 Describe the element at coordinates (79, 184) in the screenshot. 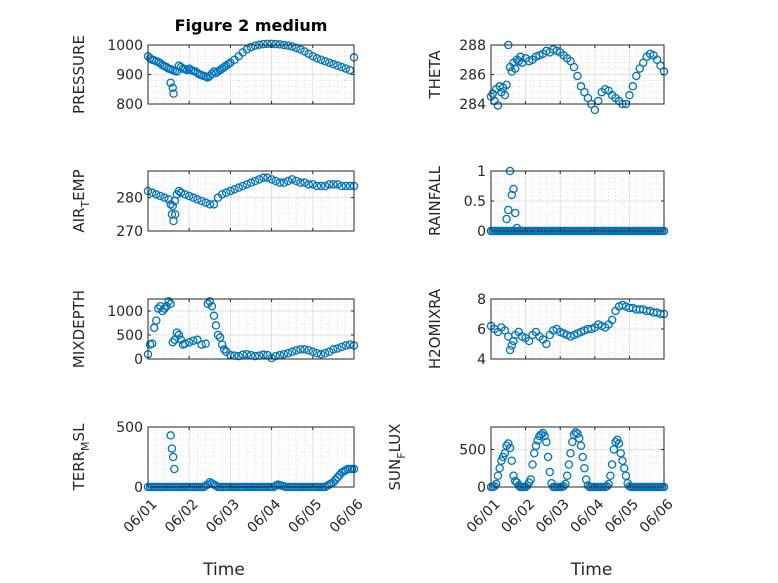

I see `y-axis-label-rest: EMP` at that location.